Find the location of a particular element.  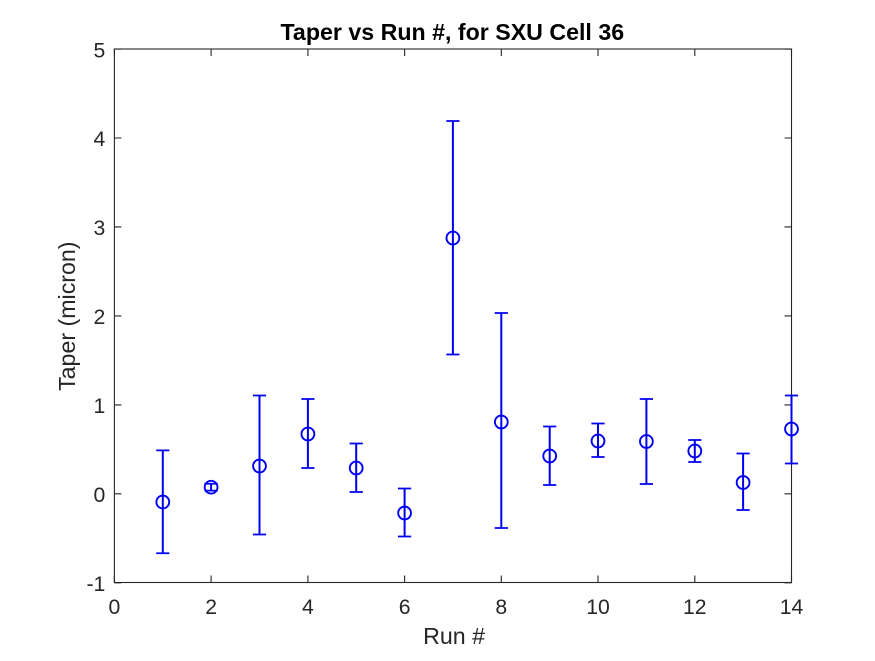

svg-text: Run # is located at coordinates (454, 636).